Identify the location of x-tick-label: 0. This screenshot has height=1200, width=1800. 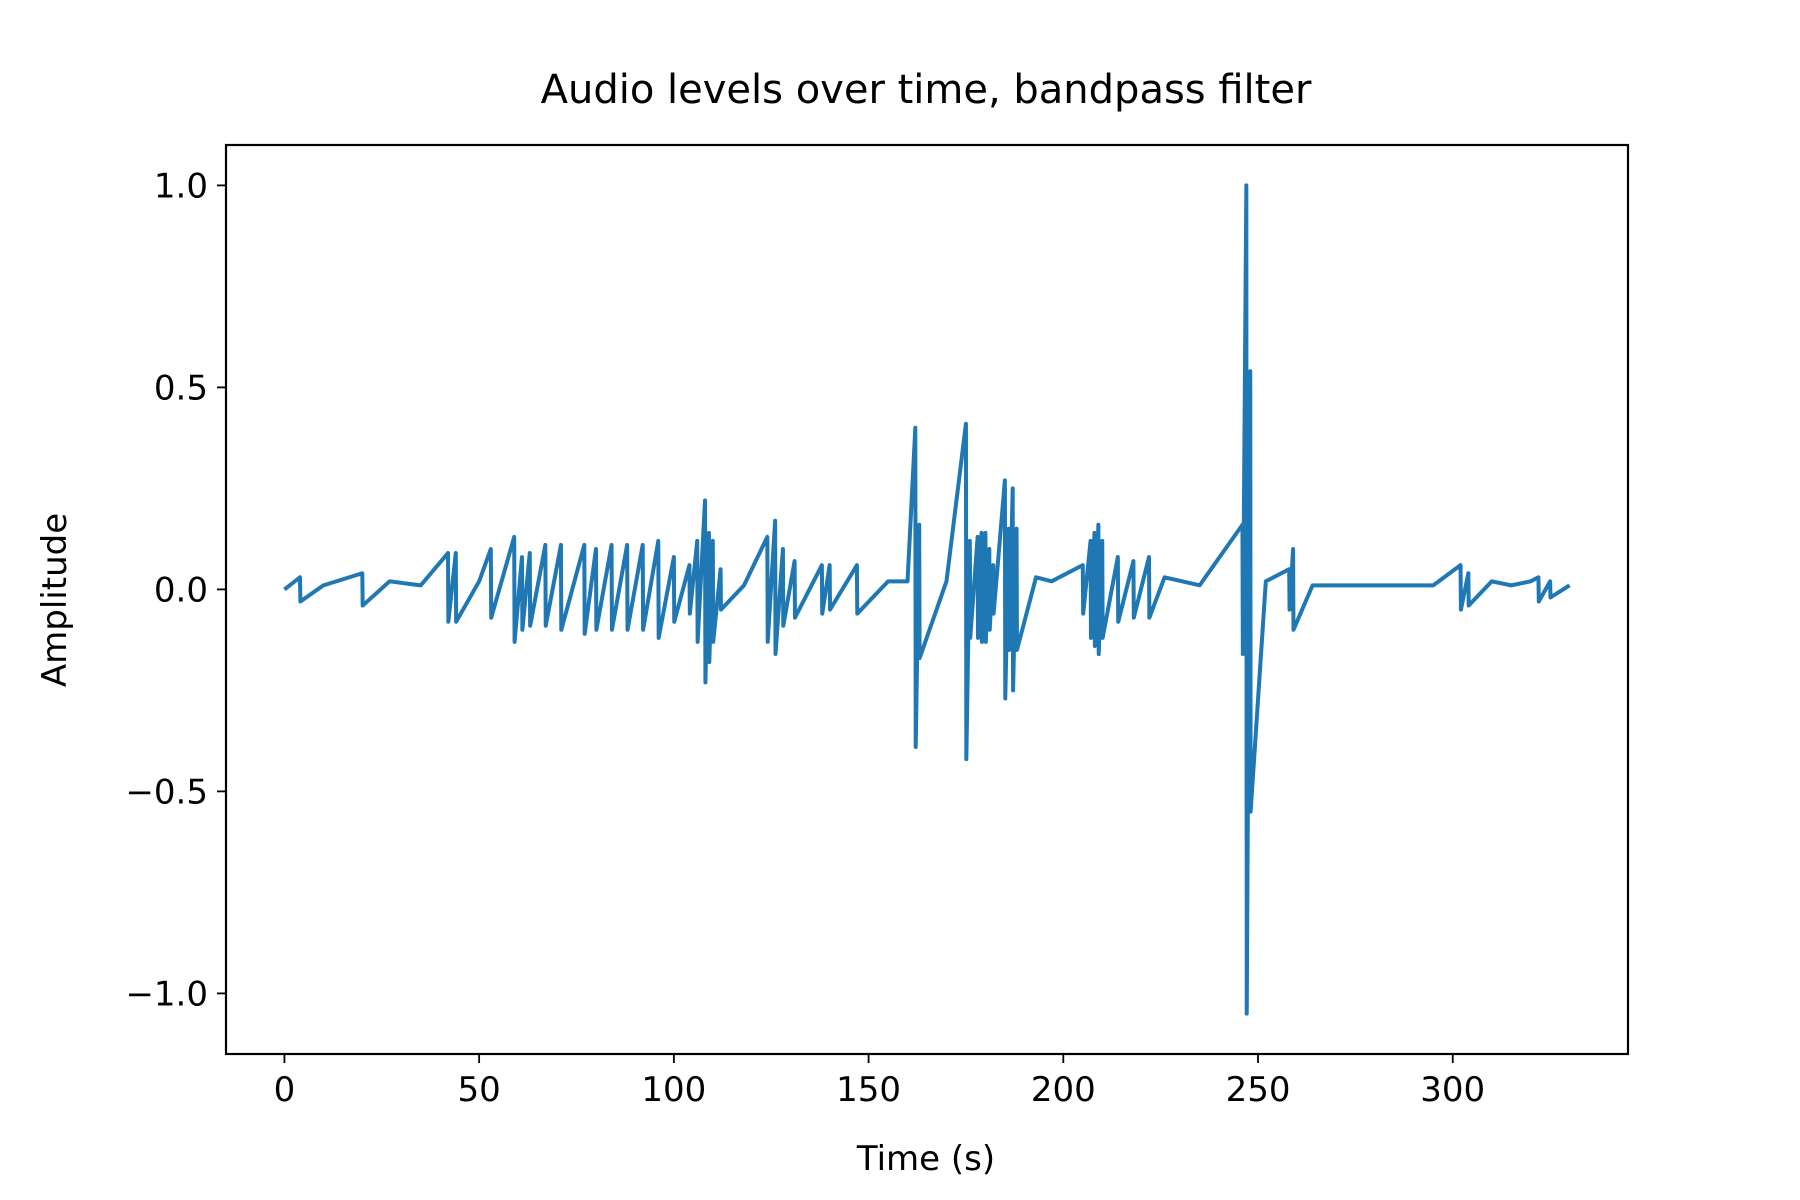
(285, 1090).